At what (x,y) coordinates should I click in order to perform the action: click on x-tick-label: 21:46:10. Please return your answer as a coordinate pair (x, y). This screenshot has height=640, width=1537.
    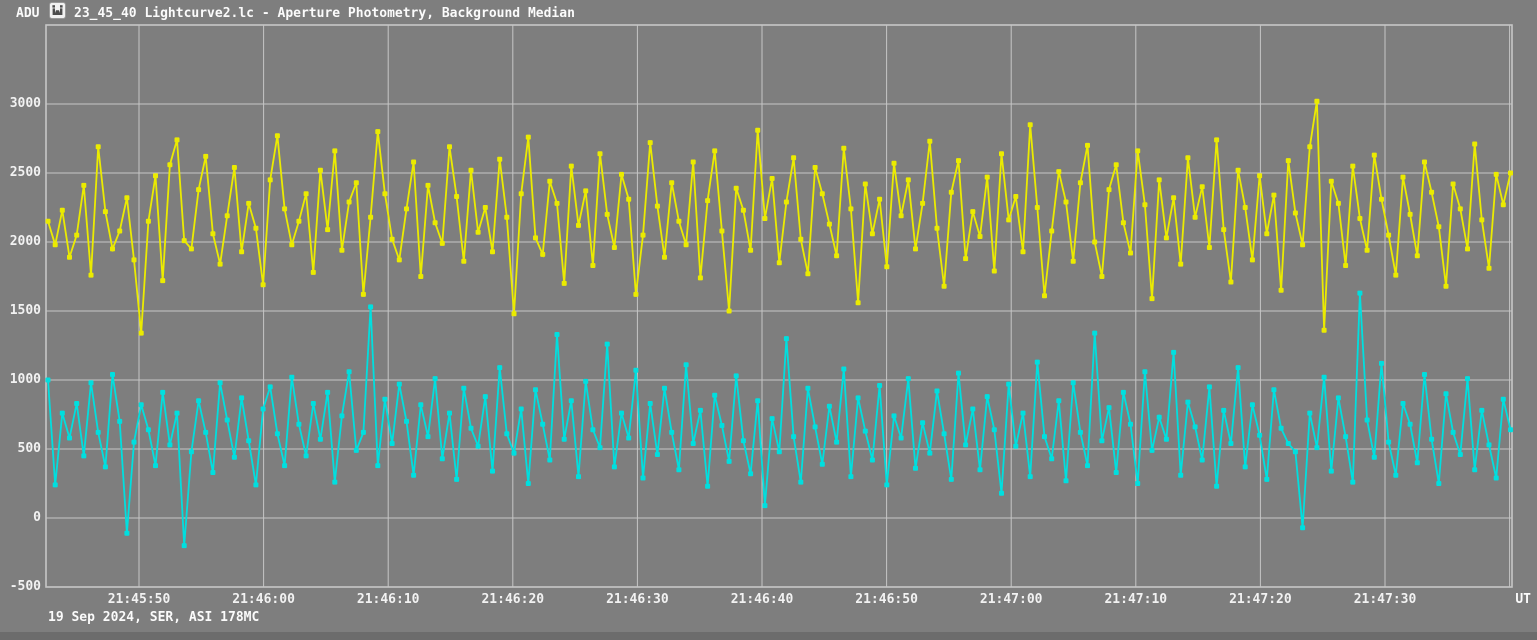
    Looking at the image, I should click on (388, 599).